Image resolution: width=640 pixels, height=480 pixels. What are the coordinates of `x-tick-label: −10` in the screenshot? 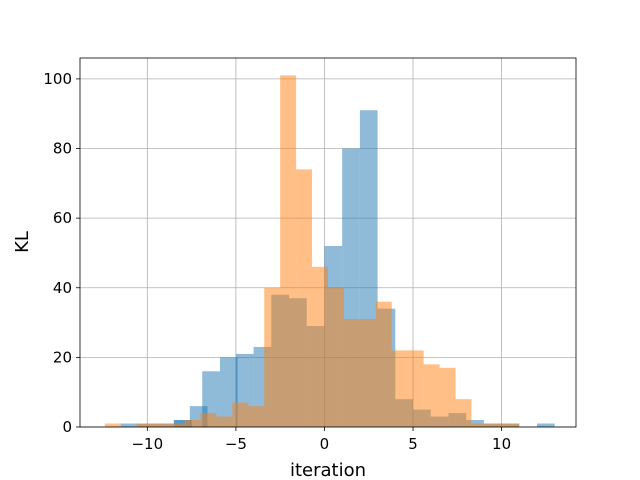 It's located at (147, 444).